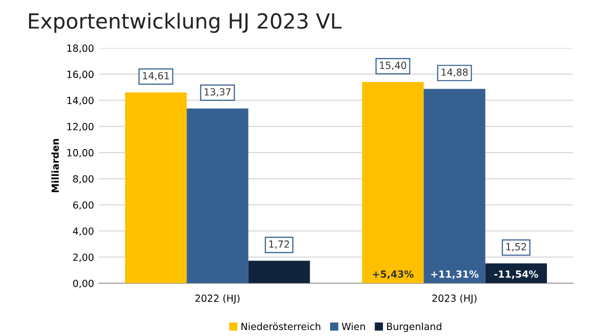  What do you see at coordinates (217, 92) in the screenshot?
I see `data-label: 13,37` at bounding box center [217, 92].